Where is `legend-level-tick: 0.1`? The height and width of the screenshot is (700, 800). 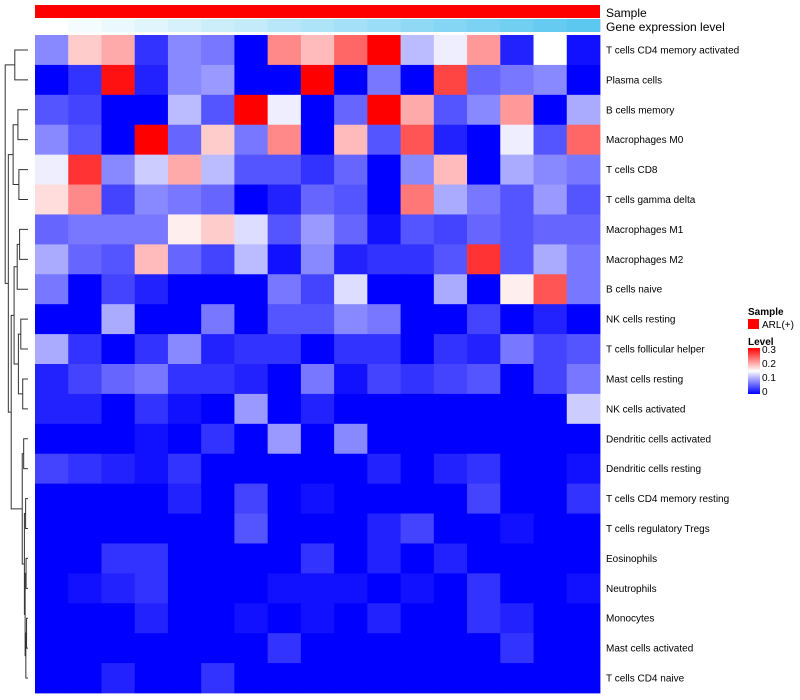 legend-level-tick: 0.1 is located at coordinates (769, 378).